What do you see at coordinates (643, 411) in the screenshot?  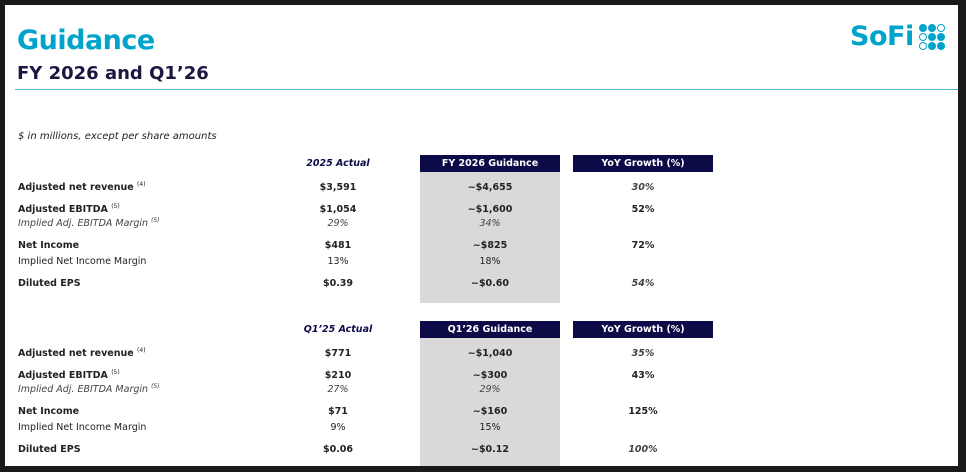 I see `growth-value: 125%` at bounding box center [643, 411].